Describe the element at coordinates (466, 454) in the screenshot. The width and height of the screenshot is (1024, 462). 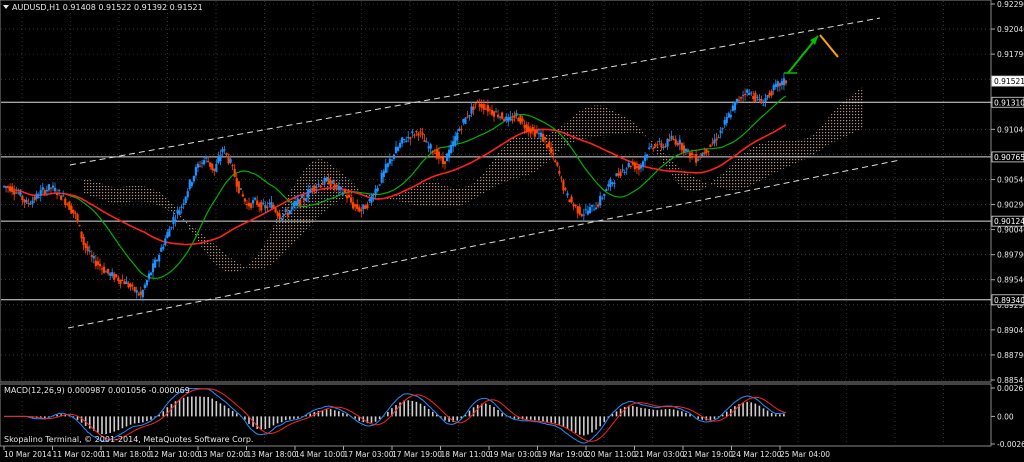
I see `time-tick-label: 18 Mar 11:00` at that location.